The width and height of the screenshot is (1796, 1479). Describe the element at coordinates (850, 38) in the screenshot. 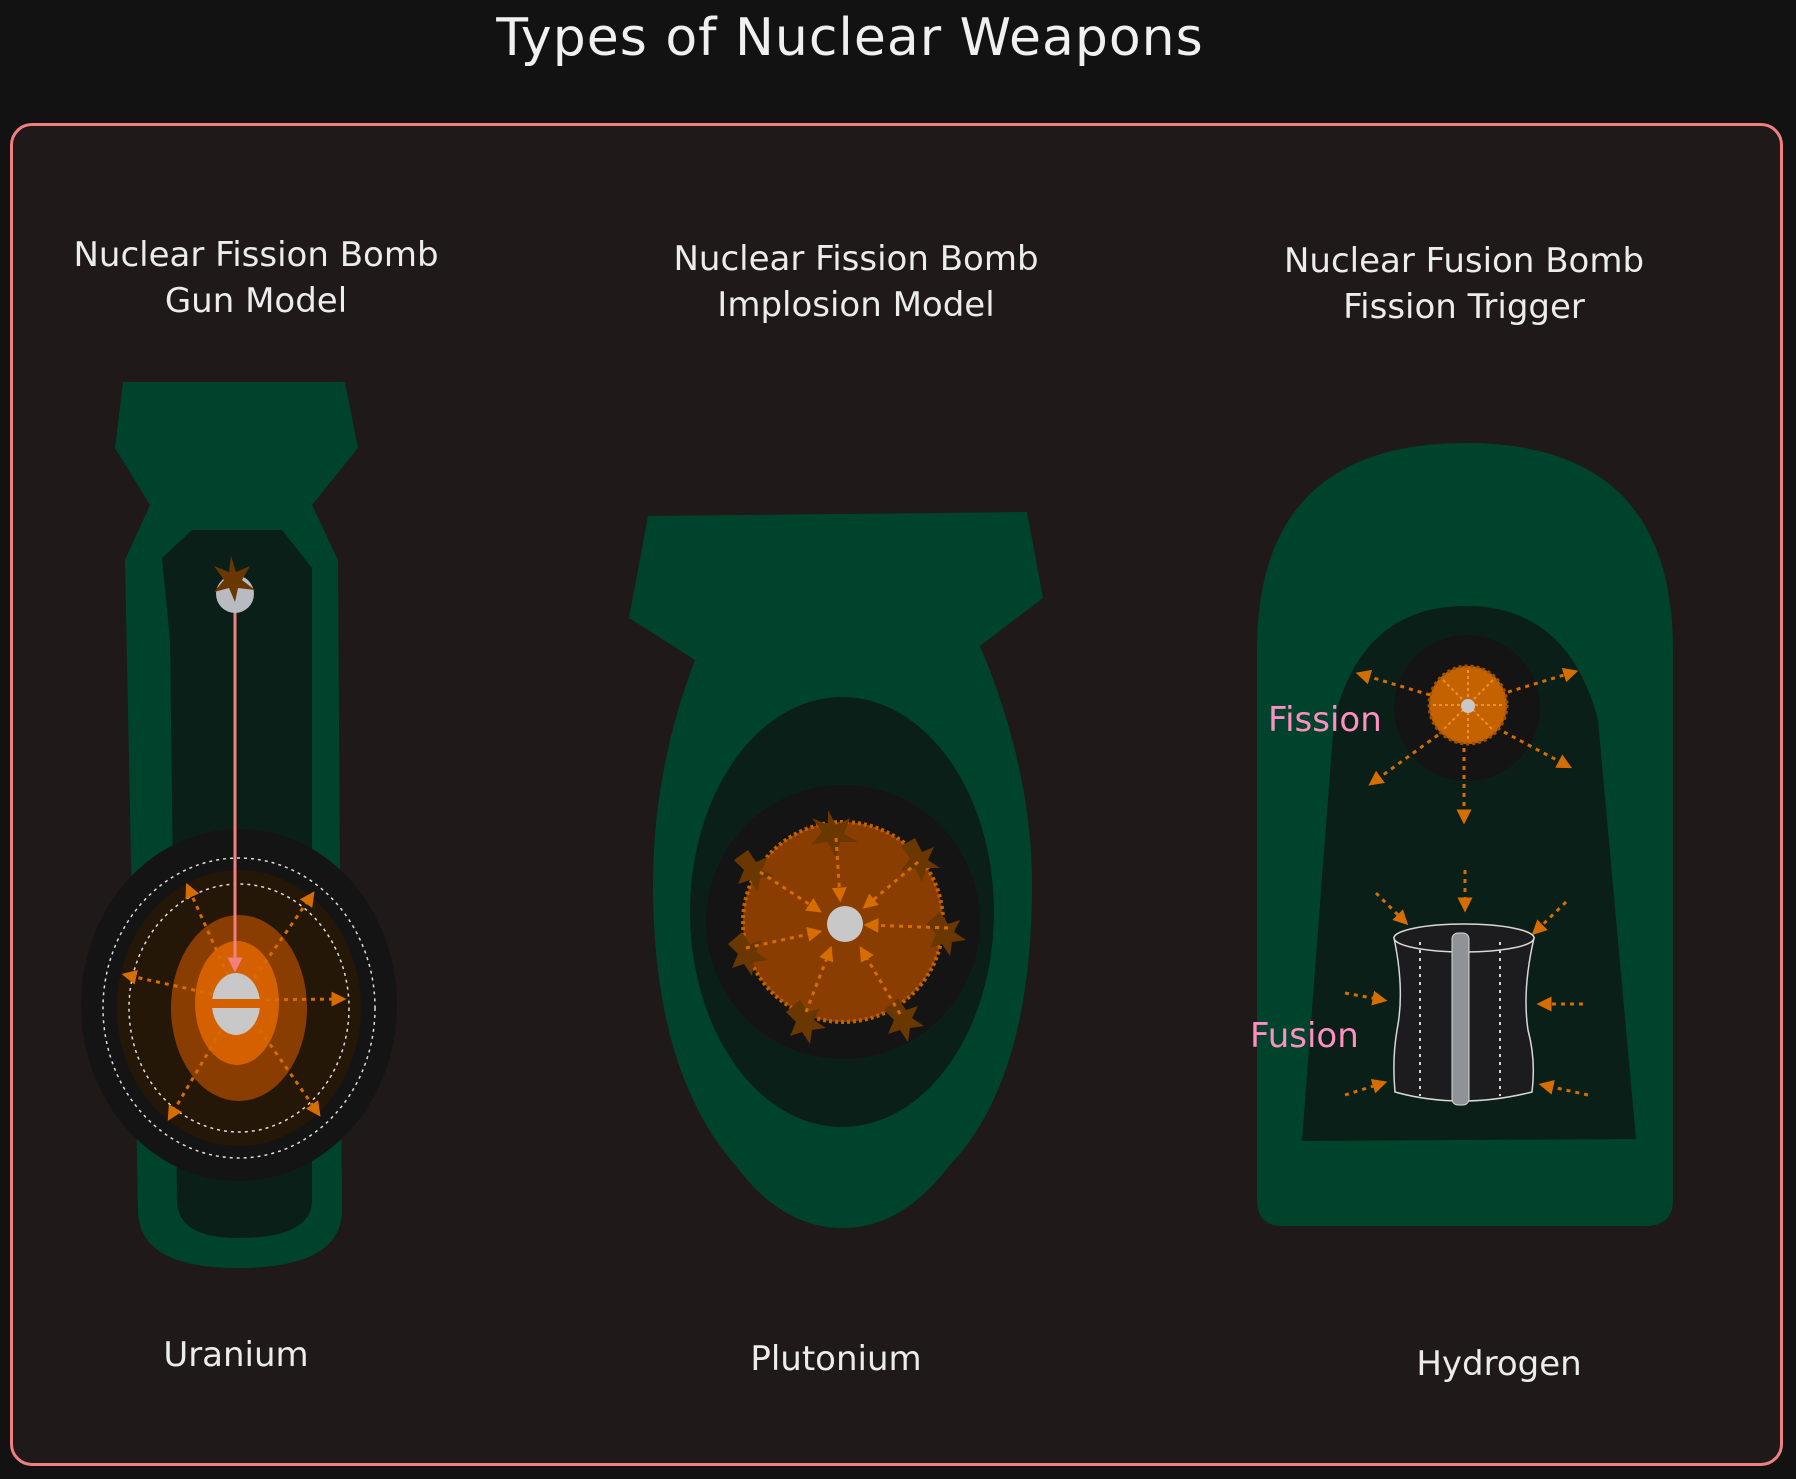

I see `page-title: Types of Nuclear Weapons` at that location.